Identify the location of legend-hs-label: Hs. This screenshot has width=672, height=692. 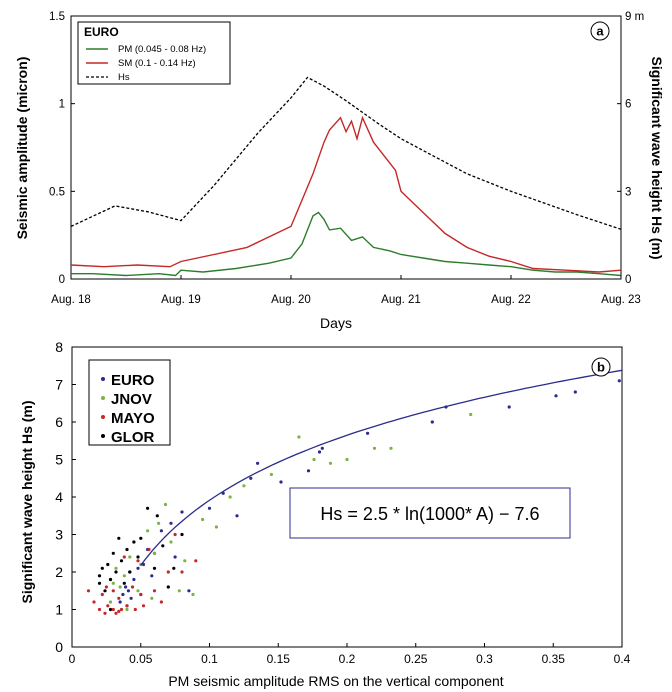
(124, 77).